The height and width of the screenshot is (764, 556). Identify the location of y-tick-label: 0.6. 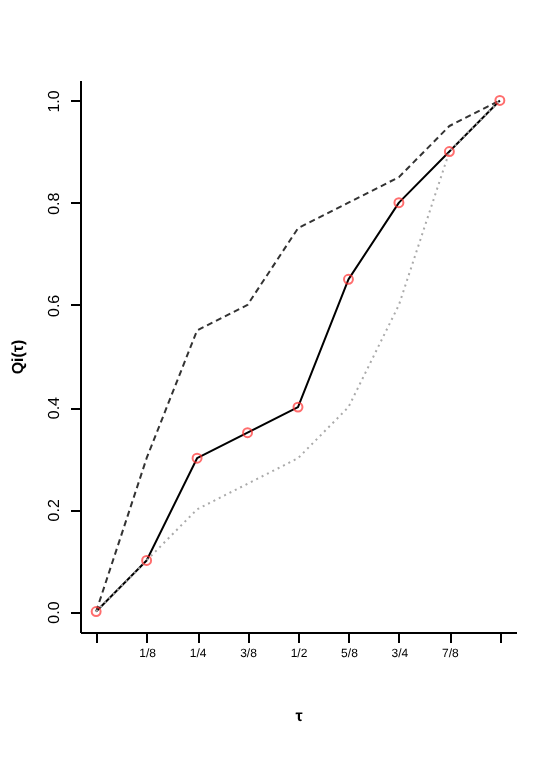
(54, 305).